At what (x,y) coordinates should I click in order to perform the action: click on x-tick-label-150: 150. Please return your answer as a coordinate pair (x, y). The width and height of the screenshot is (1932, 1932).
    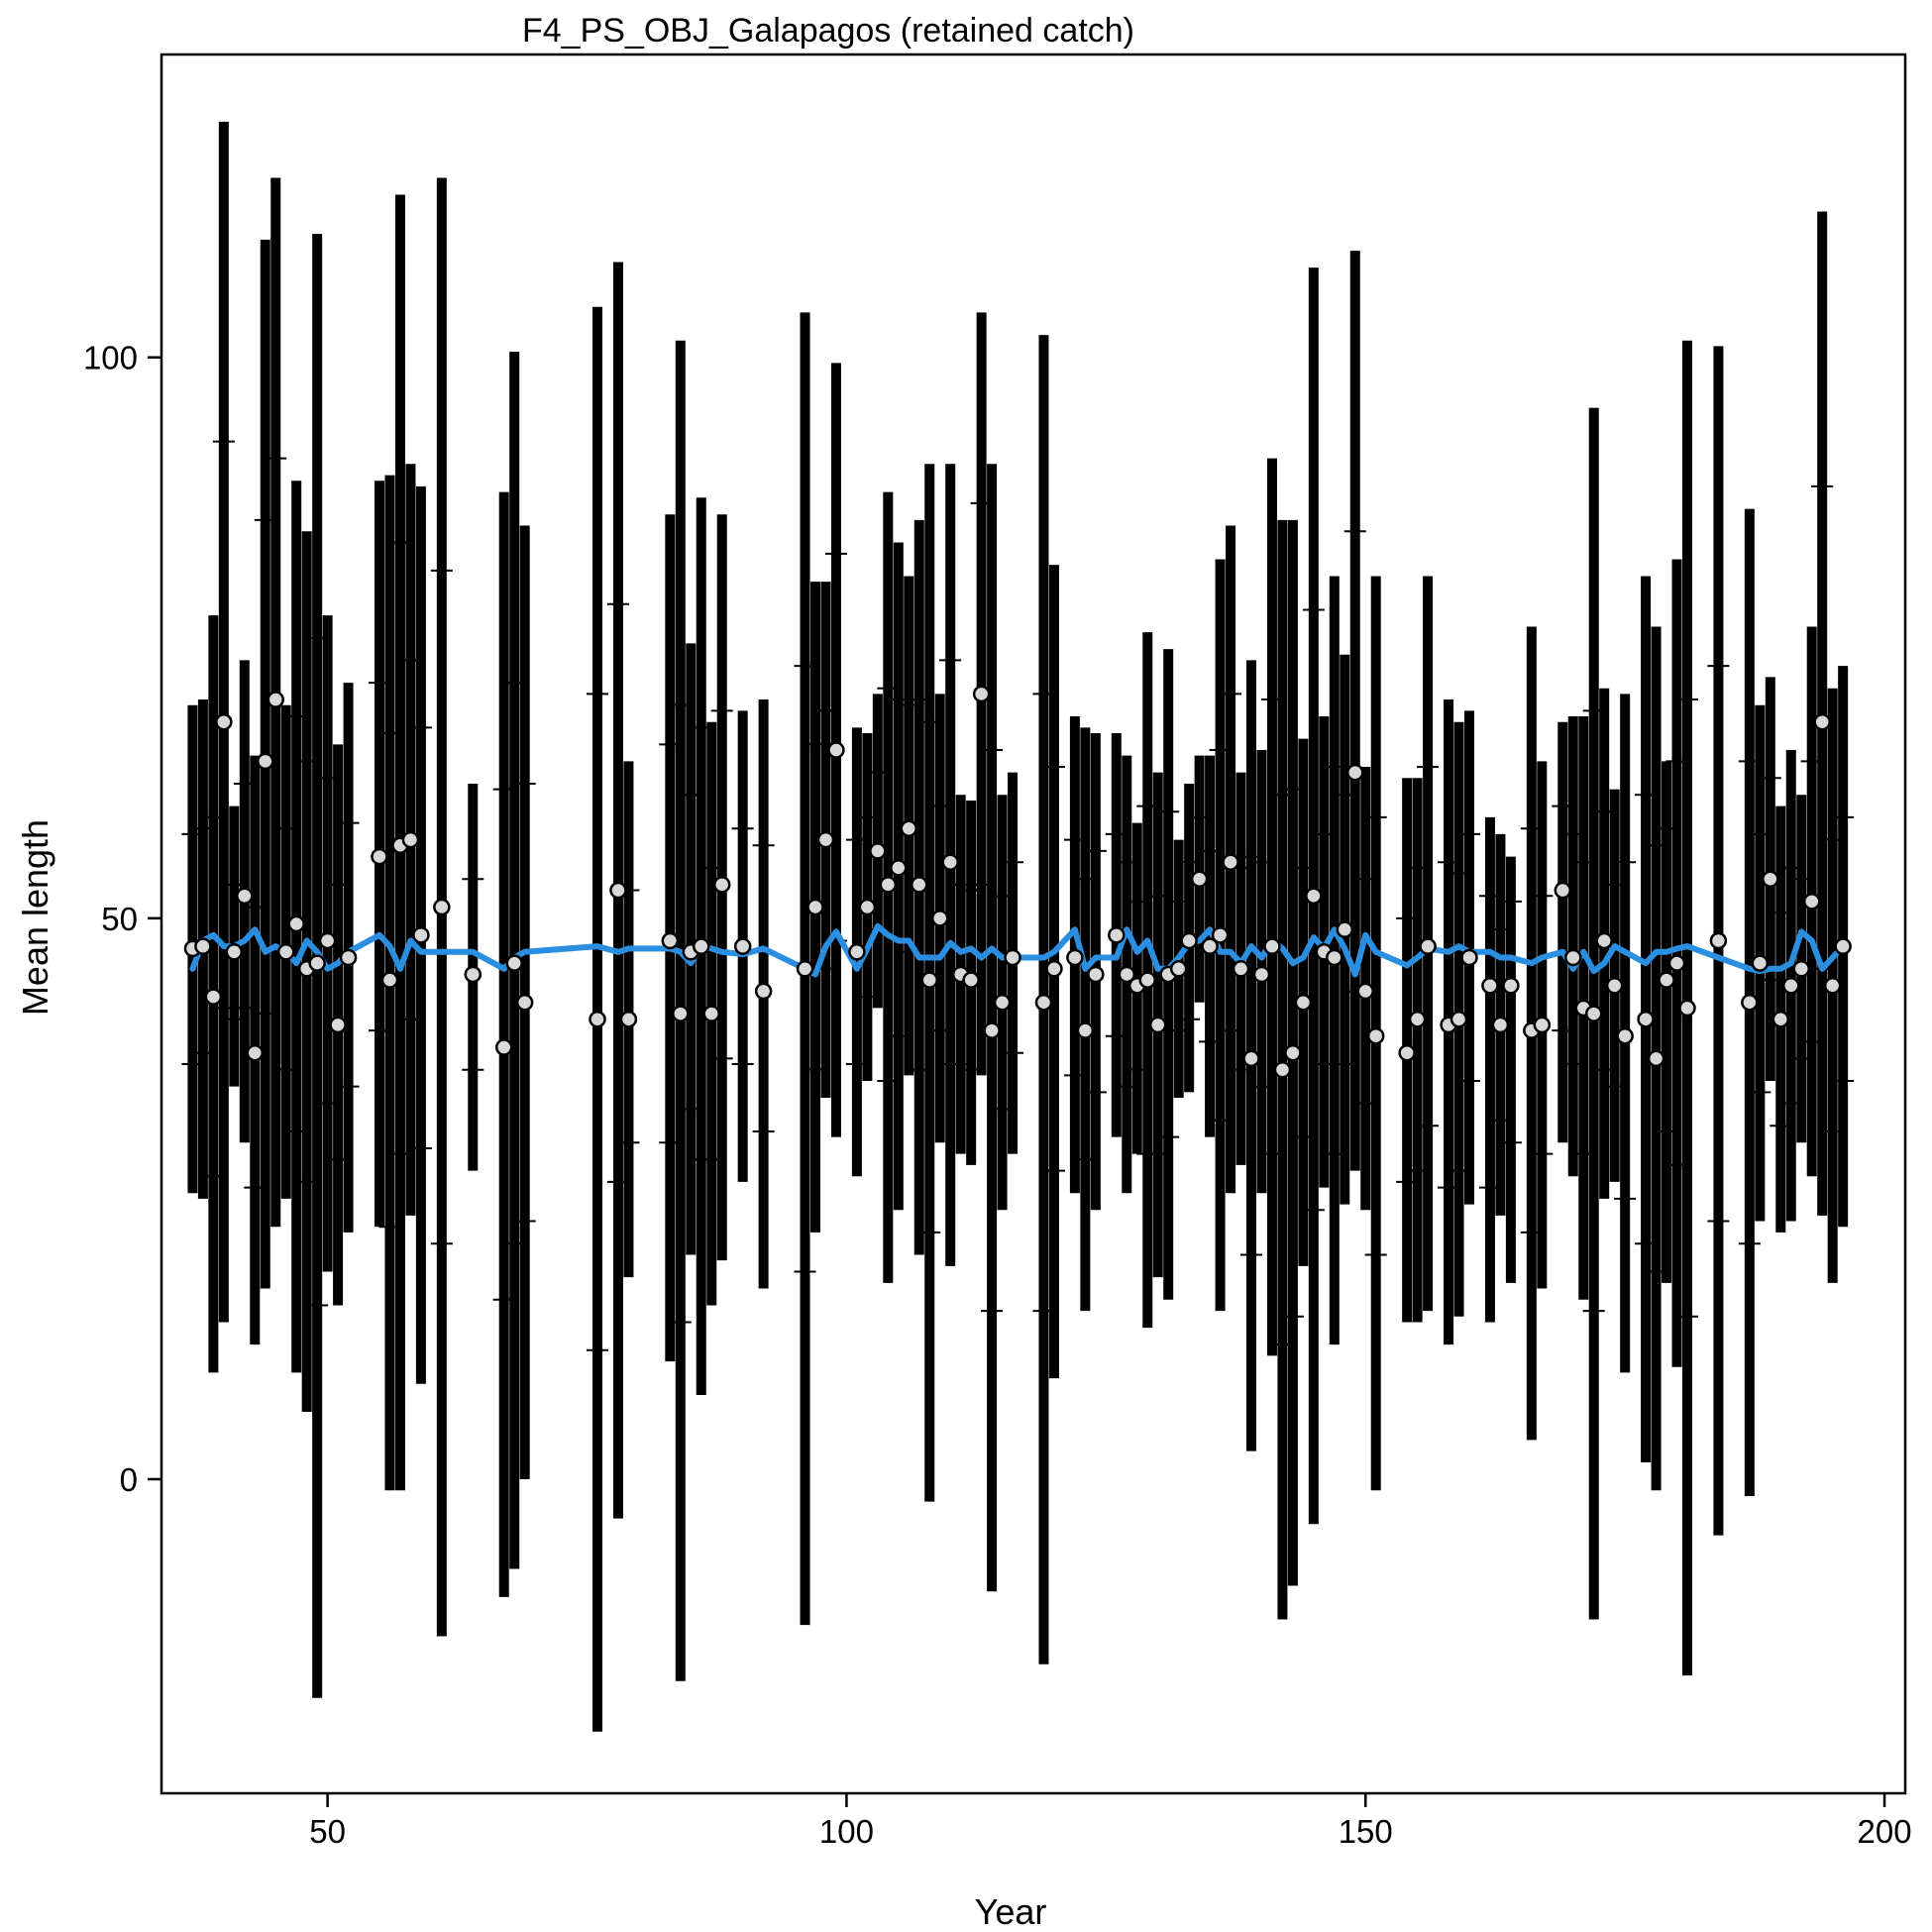
    Looking at the image, I should click on (1366, 1831).